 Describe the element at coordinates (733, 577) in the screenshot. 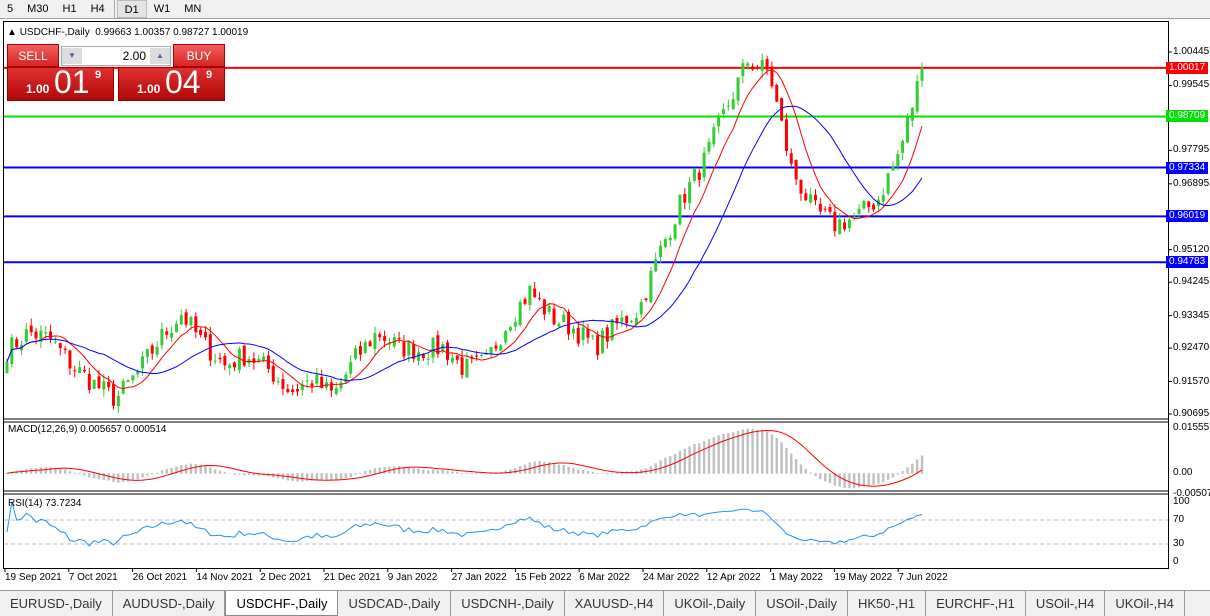

I see `date-axis-label: 12 Apr 2022` at that location.